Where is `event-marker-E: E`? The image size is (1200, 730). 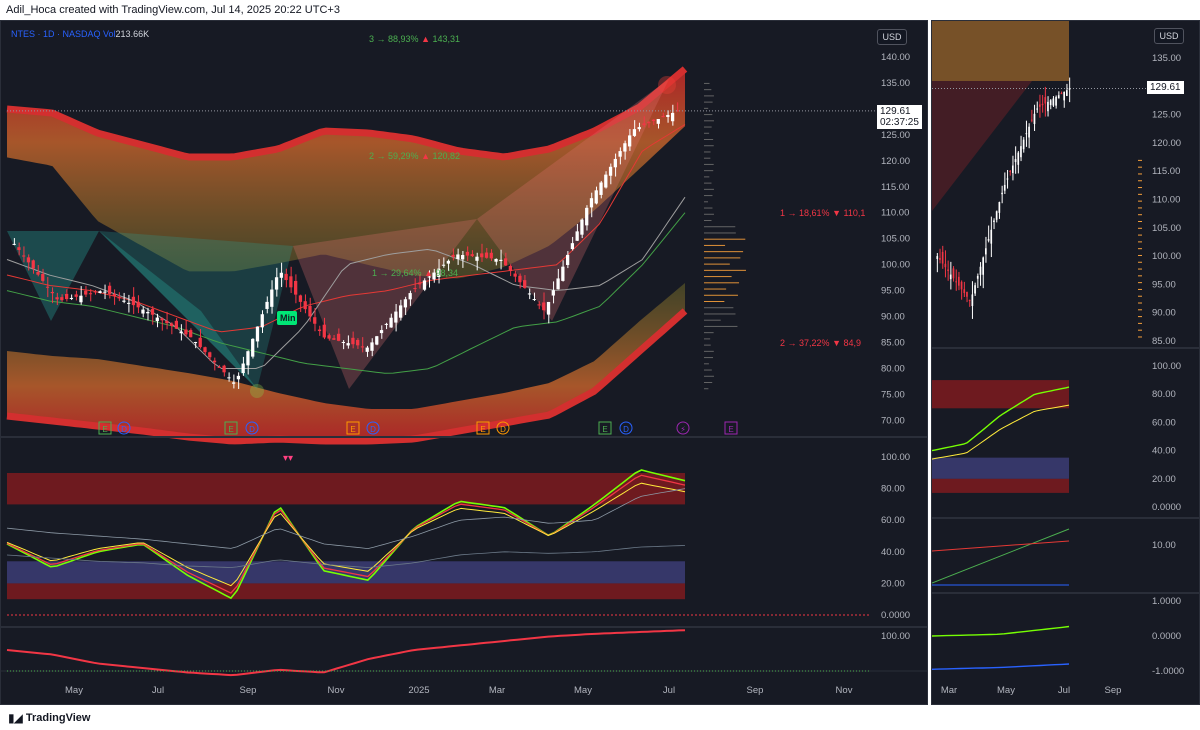
event-marker-E: E is located at coordinates (604, 429).